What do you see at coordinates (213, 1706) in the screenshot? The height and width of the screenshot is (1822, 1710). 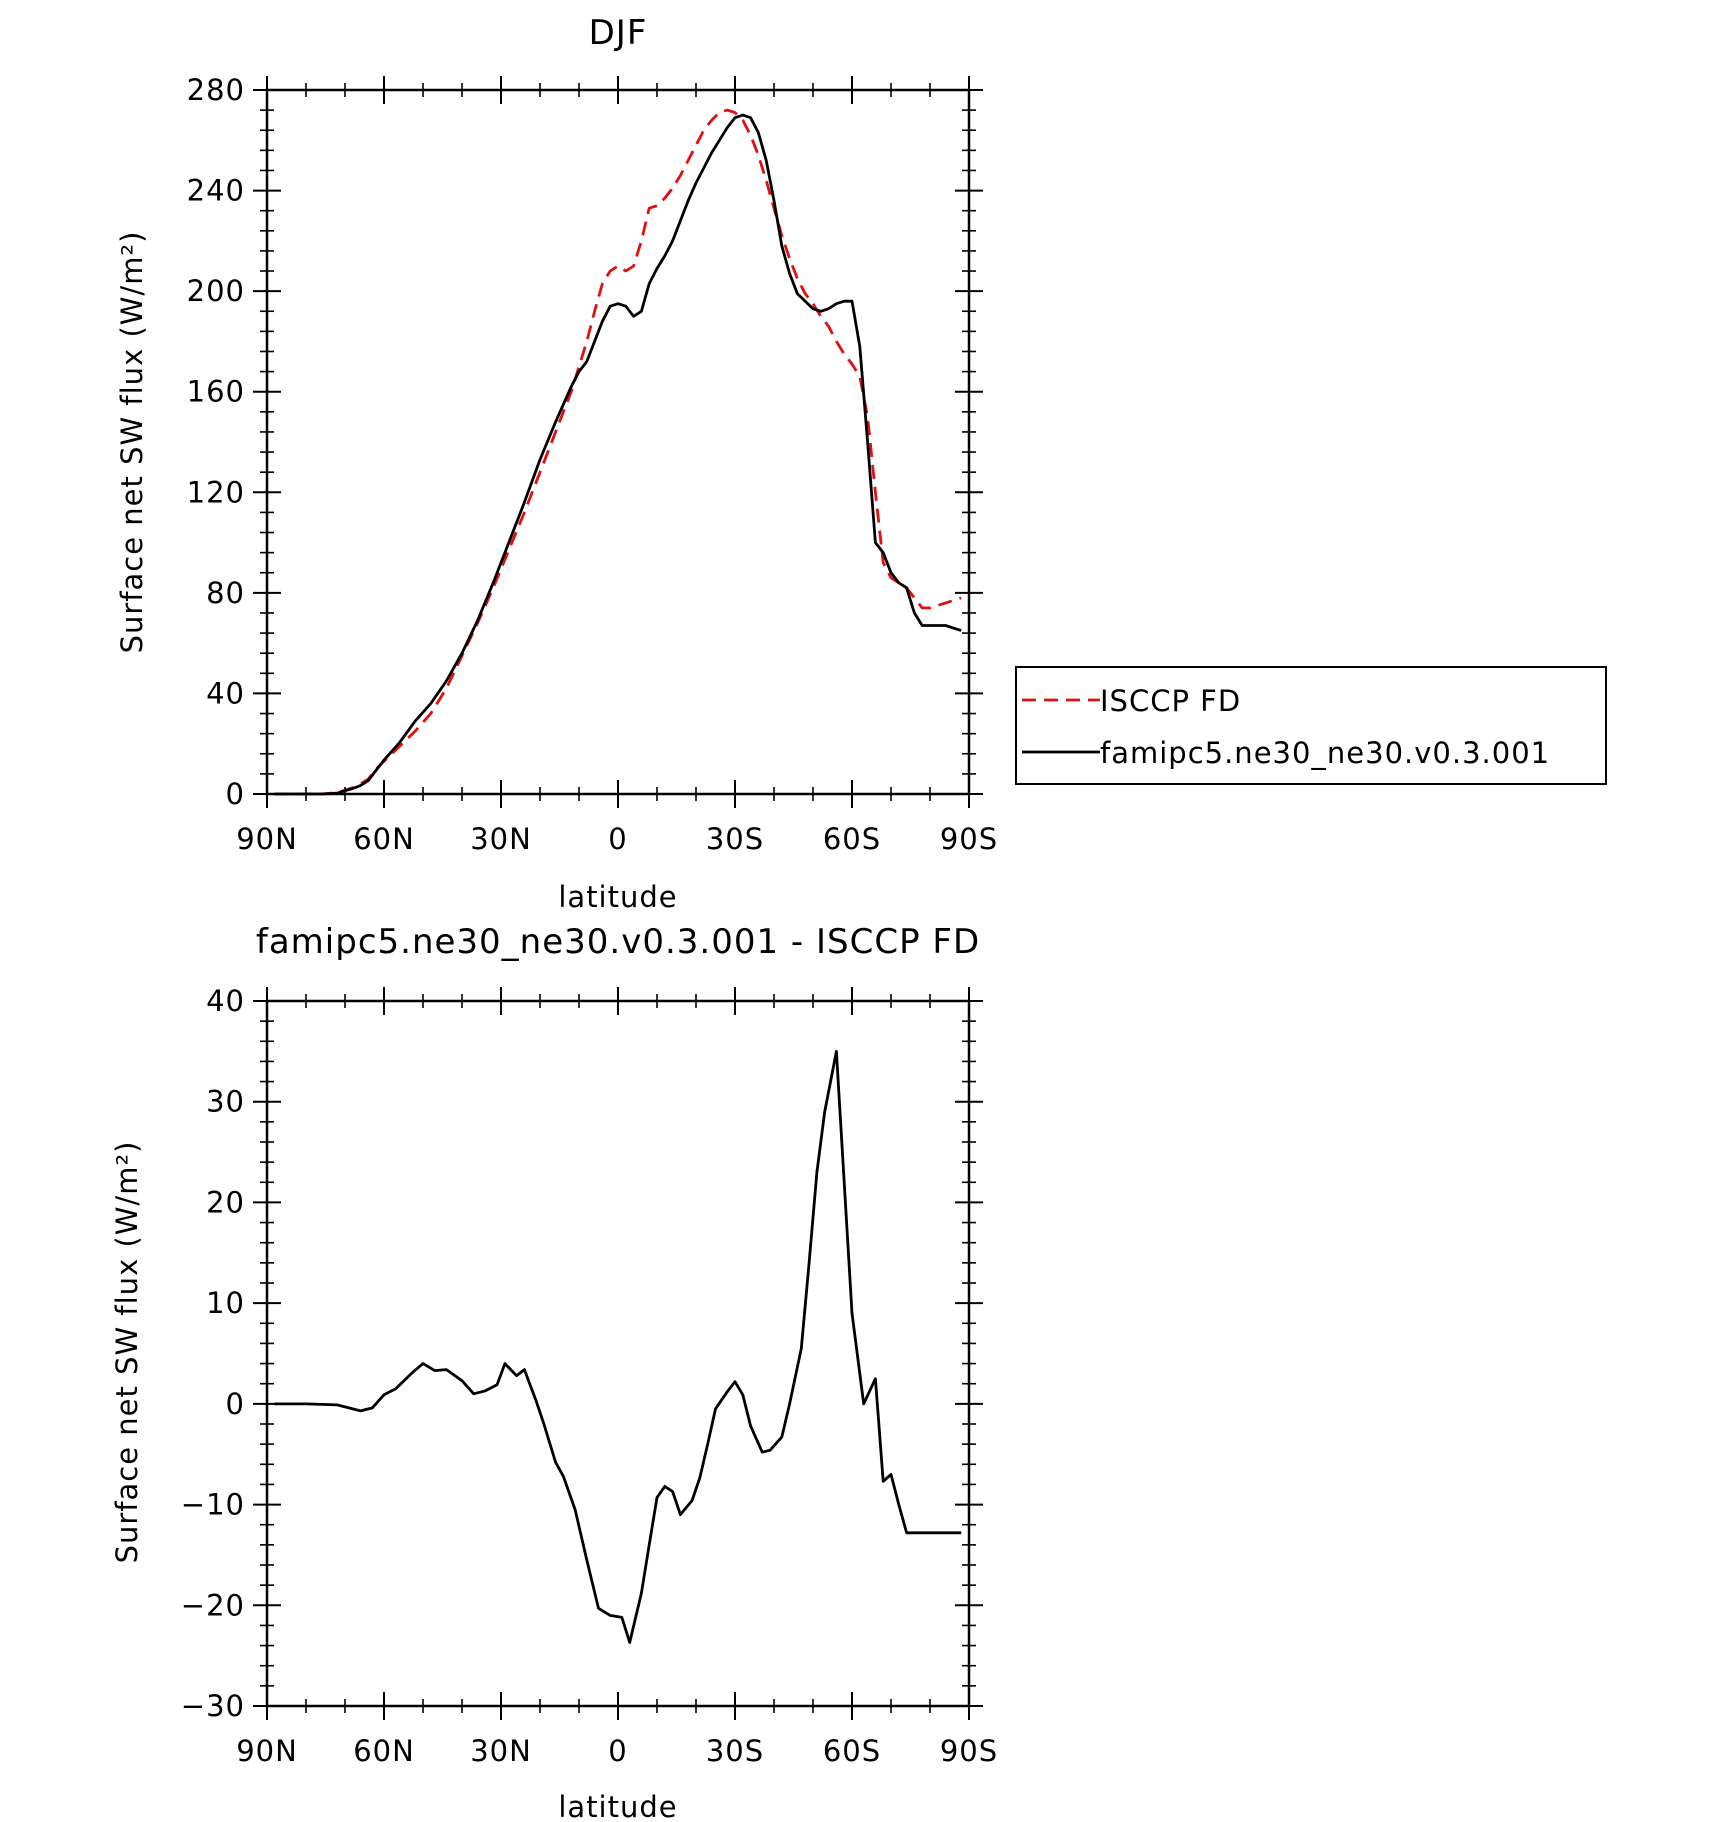 I see `y-tick-label: −30` at bounding box center [213, 1706].